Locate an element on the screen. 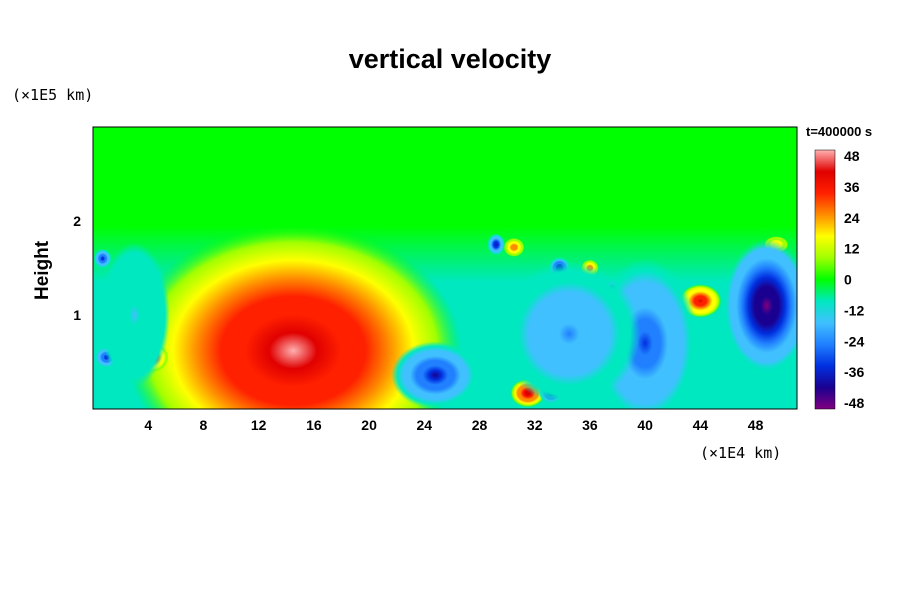  colorbar is located at coordinates (825, 279).